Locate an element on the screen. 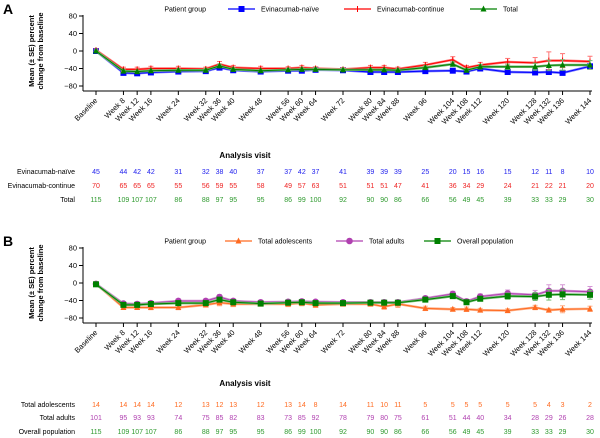 The height and width of the screenshot is (438, 600). n-value: 56 is located at coordinates (453, 200).